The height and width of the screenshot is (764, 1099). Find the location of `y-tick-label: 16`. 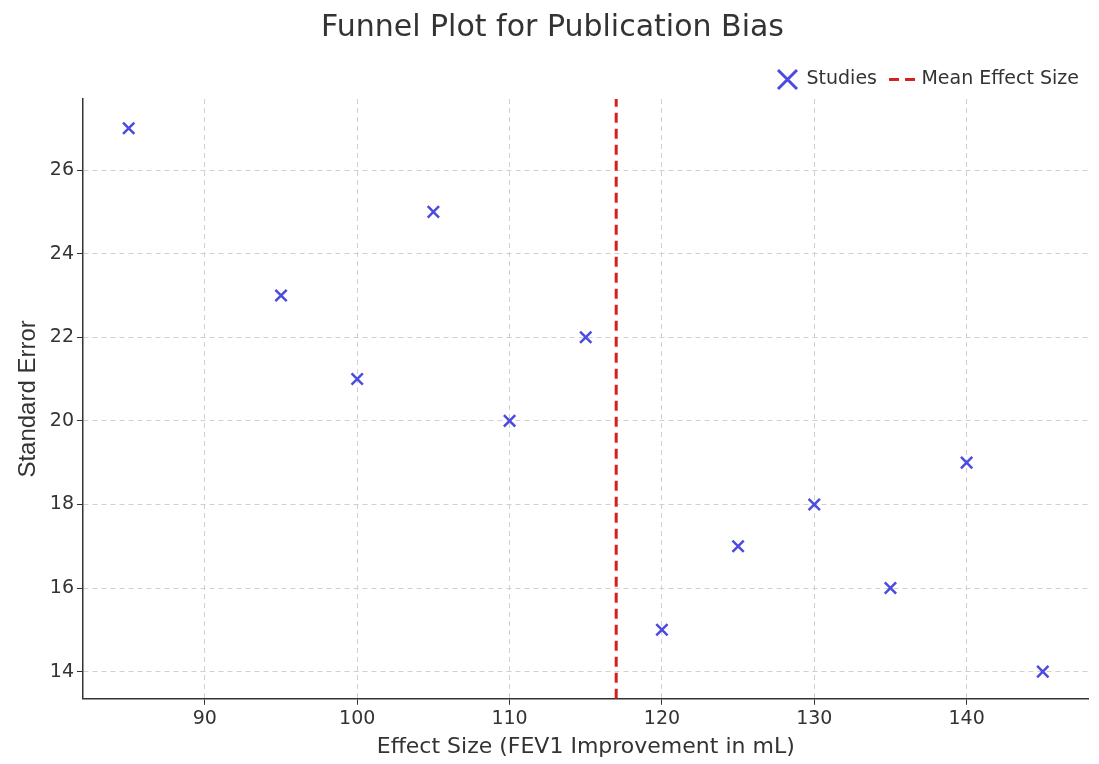

y-tick-label: 16 is located at coordinates (61, 585).